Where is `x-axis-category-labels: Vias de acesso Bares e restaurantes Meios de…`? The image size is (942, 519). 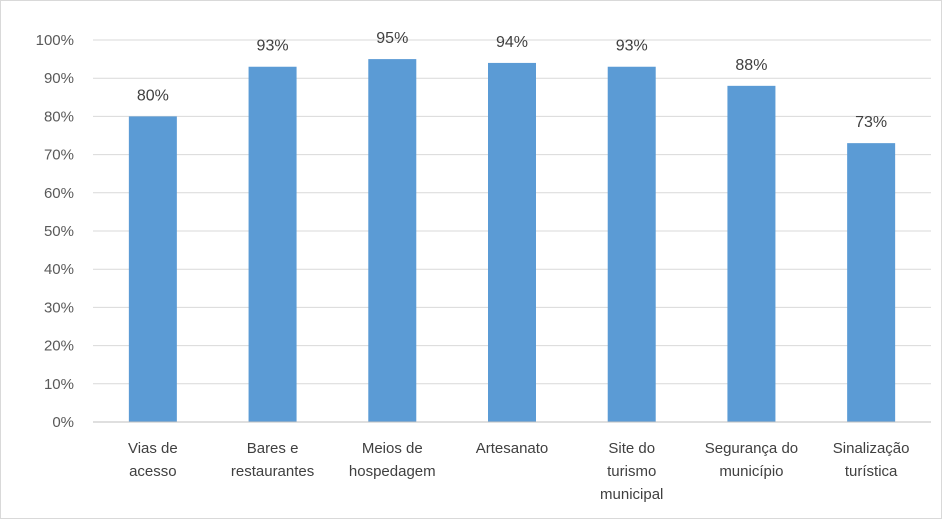 x-axis-category-labels: Vias de acesso Bares e restaurantes Meios de… is located at coordinates (519, 471).